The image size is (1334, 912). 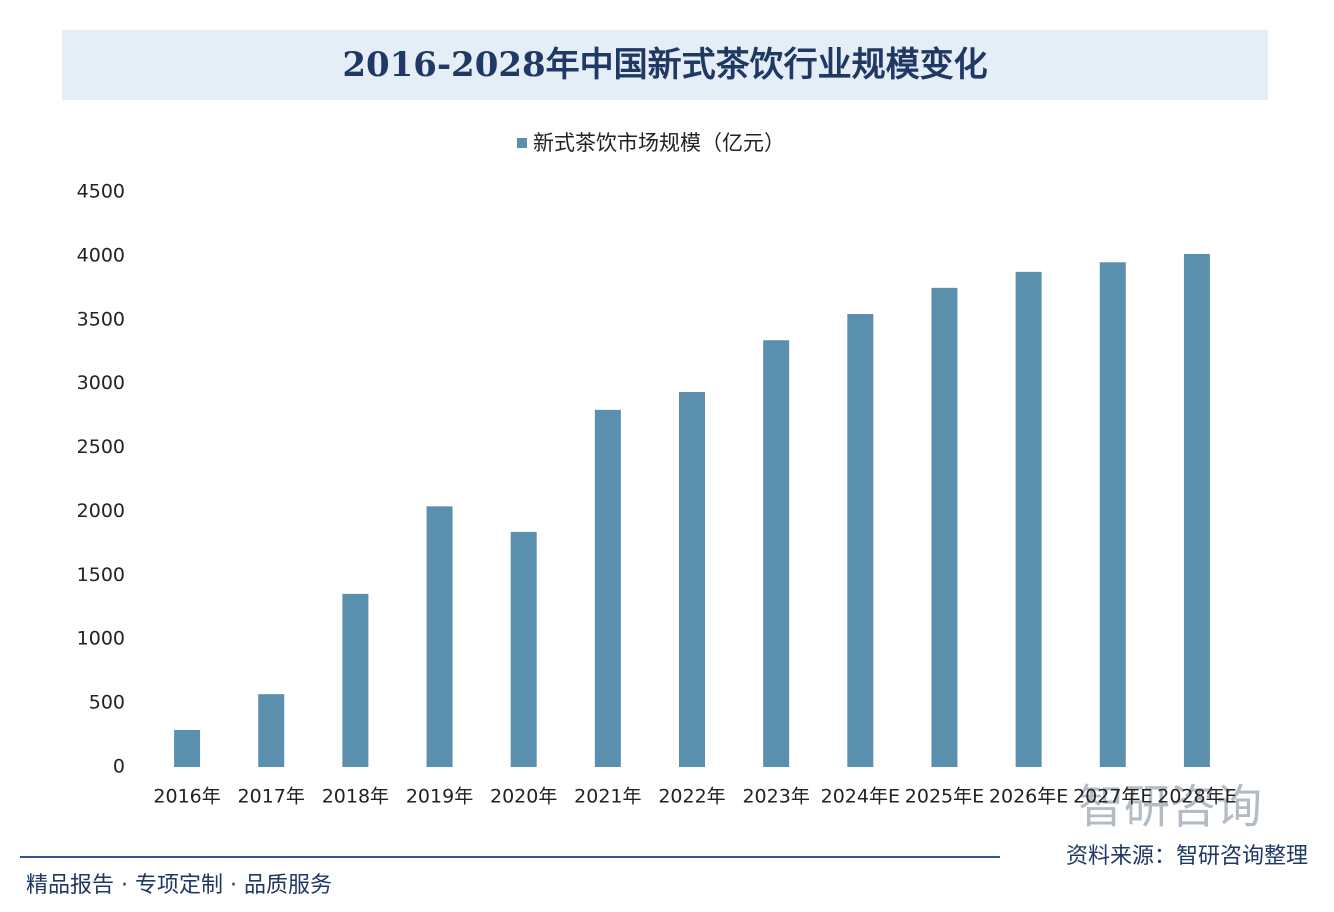 What do you see at coordinates (186, 797) in the screenshot?
I see `x-tick-label: 2016年` at bounding box center [186, 797].